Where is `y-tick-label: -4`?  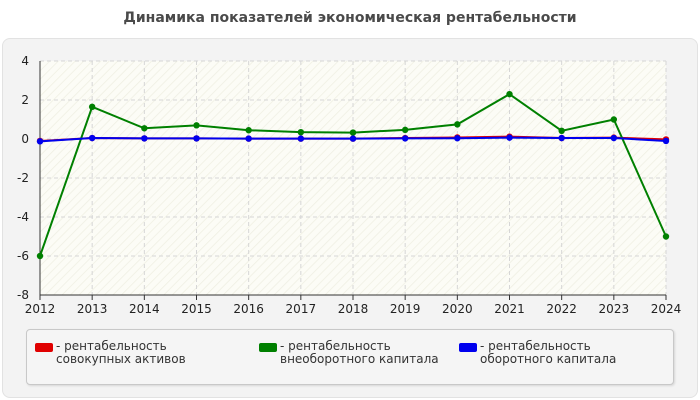 y-tick-label: -4 is located at coordinates (23, 217).